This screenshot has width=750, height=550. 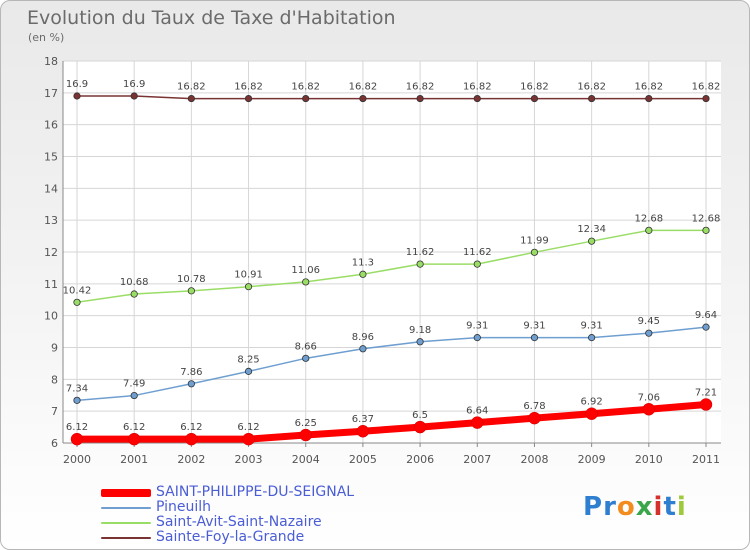 What do you see at coordinates (420, 459) in the screenshot?
I see `x-tick-label: 2006` at bounding box center [420, 459].